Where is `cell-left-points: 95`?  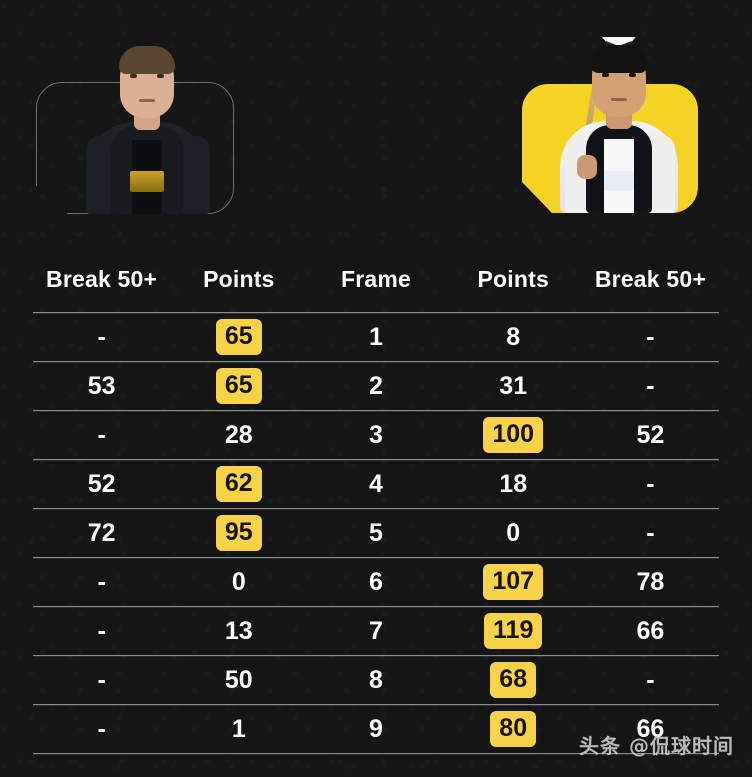
cell-left-points: 95 is located at coordinates (238, 533).